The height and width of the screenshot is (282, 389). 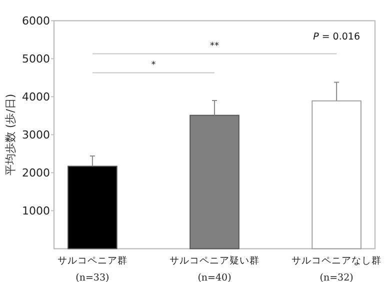 What do you see at coordinates (337, 268) in the screenshot?
I see `x-tick-label: サルコペニアなし群 (n=32)` at bounding box center [337, 268].